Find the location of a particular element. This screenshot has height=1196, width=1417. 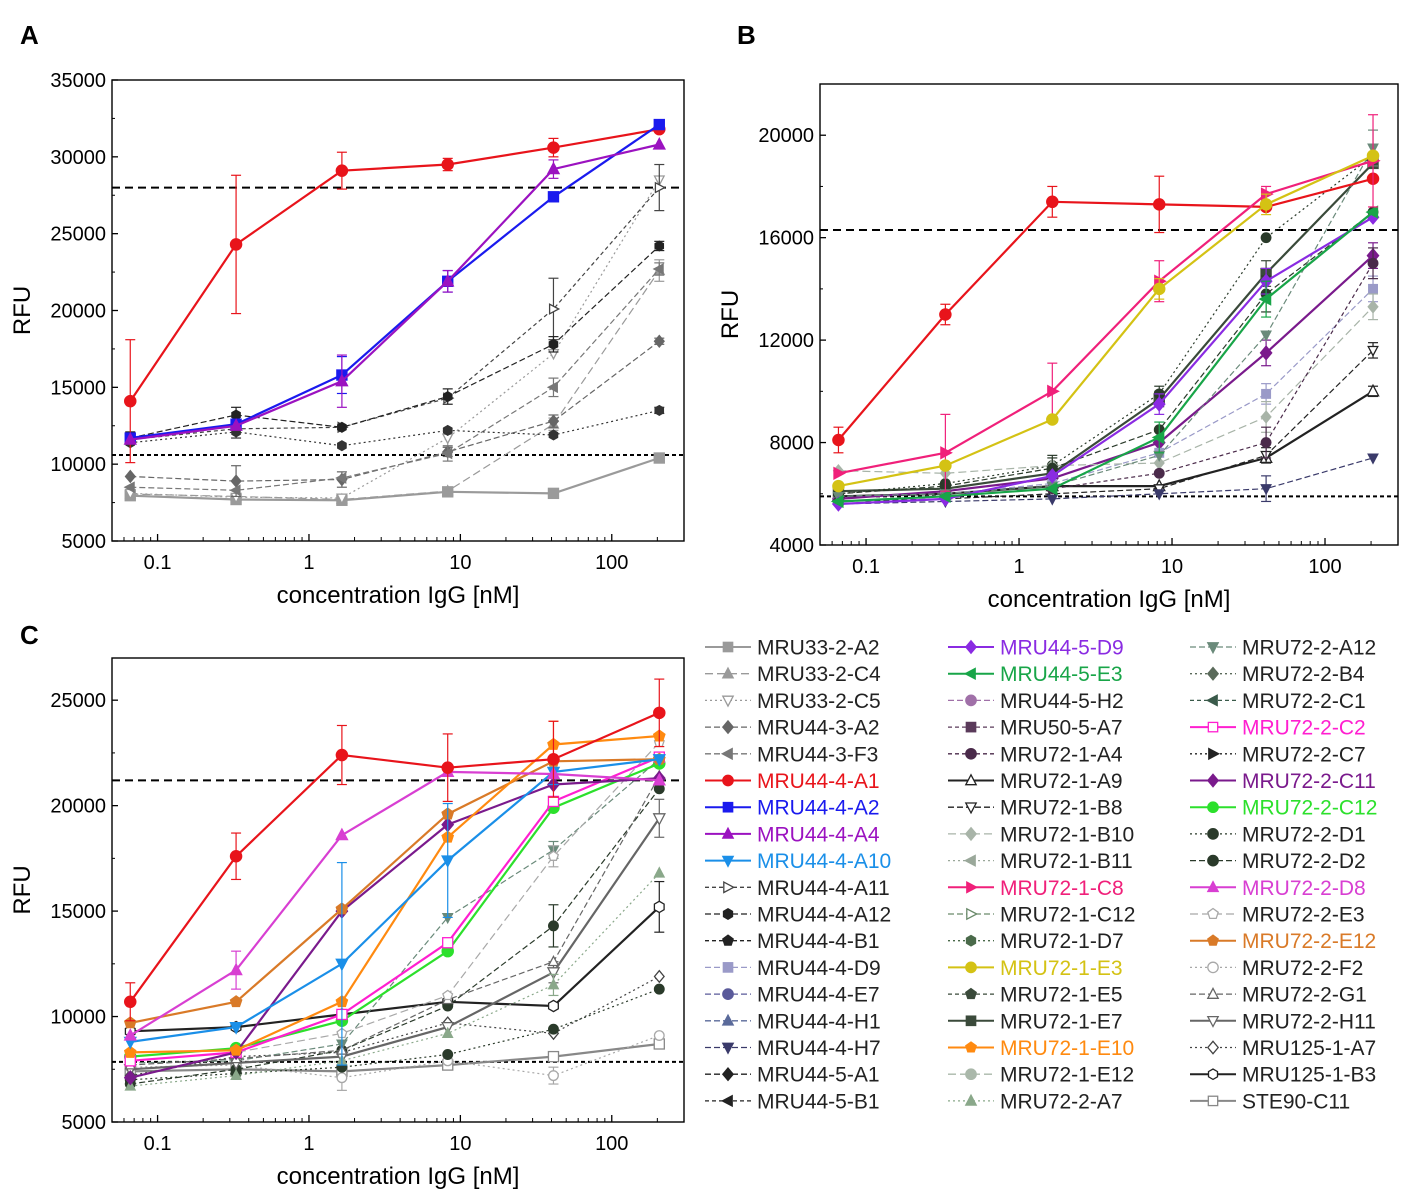

legend-item-mru72-2-c7: MRU72-2-C7 is located at coordinates (1278, 754).